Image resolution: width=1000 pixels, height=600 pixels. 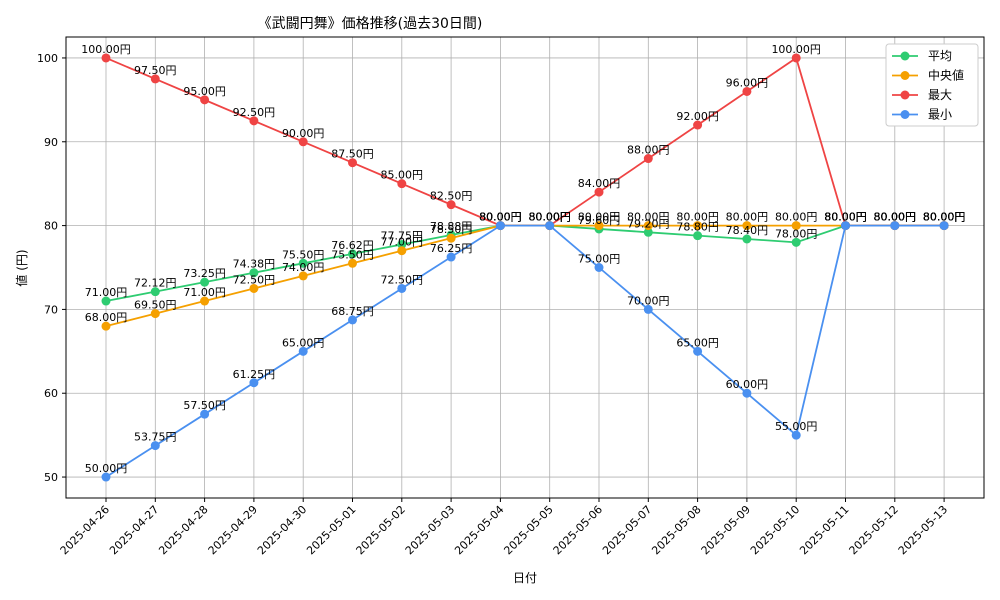 I want to click on data-label: 77.00円, so click(x=402, y=242).